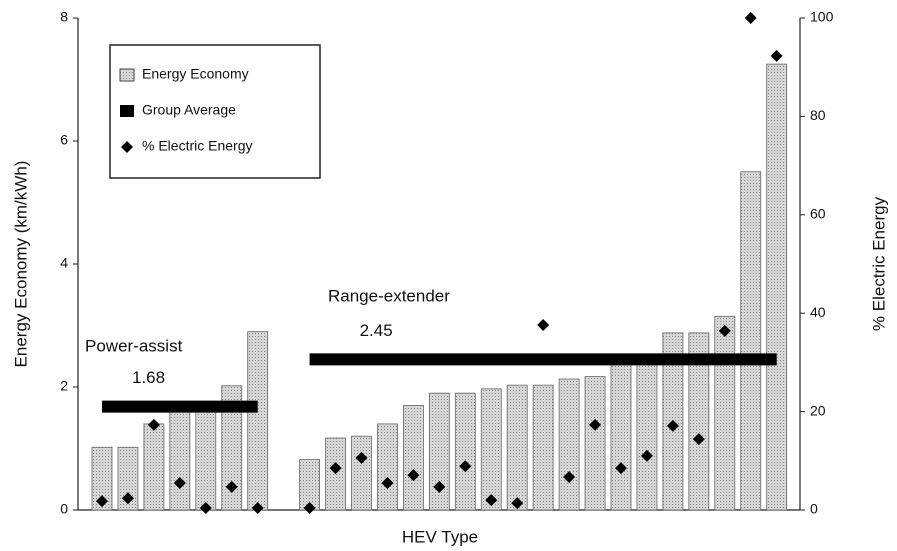 The width and height of the screenshot is (897, 551). What do you see at coordinates (64, 140) in the screenshot?
I see `y-tick-label: 6` at bounding box center [64, 140].